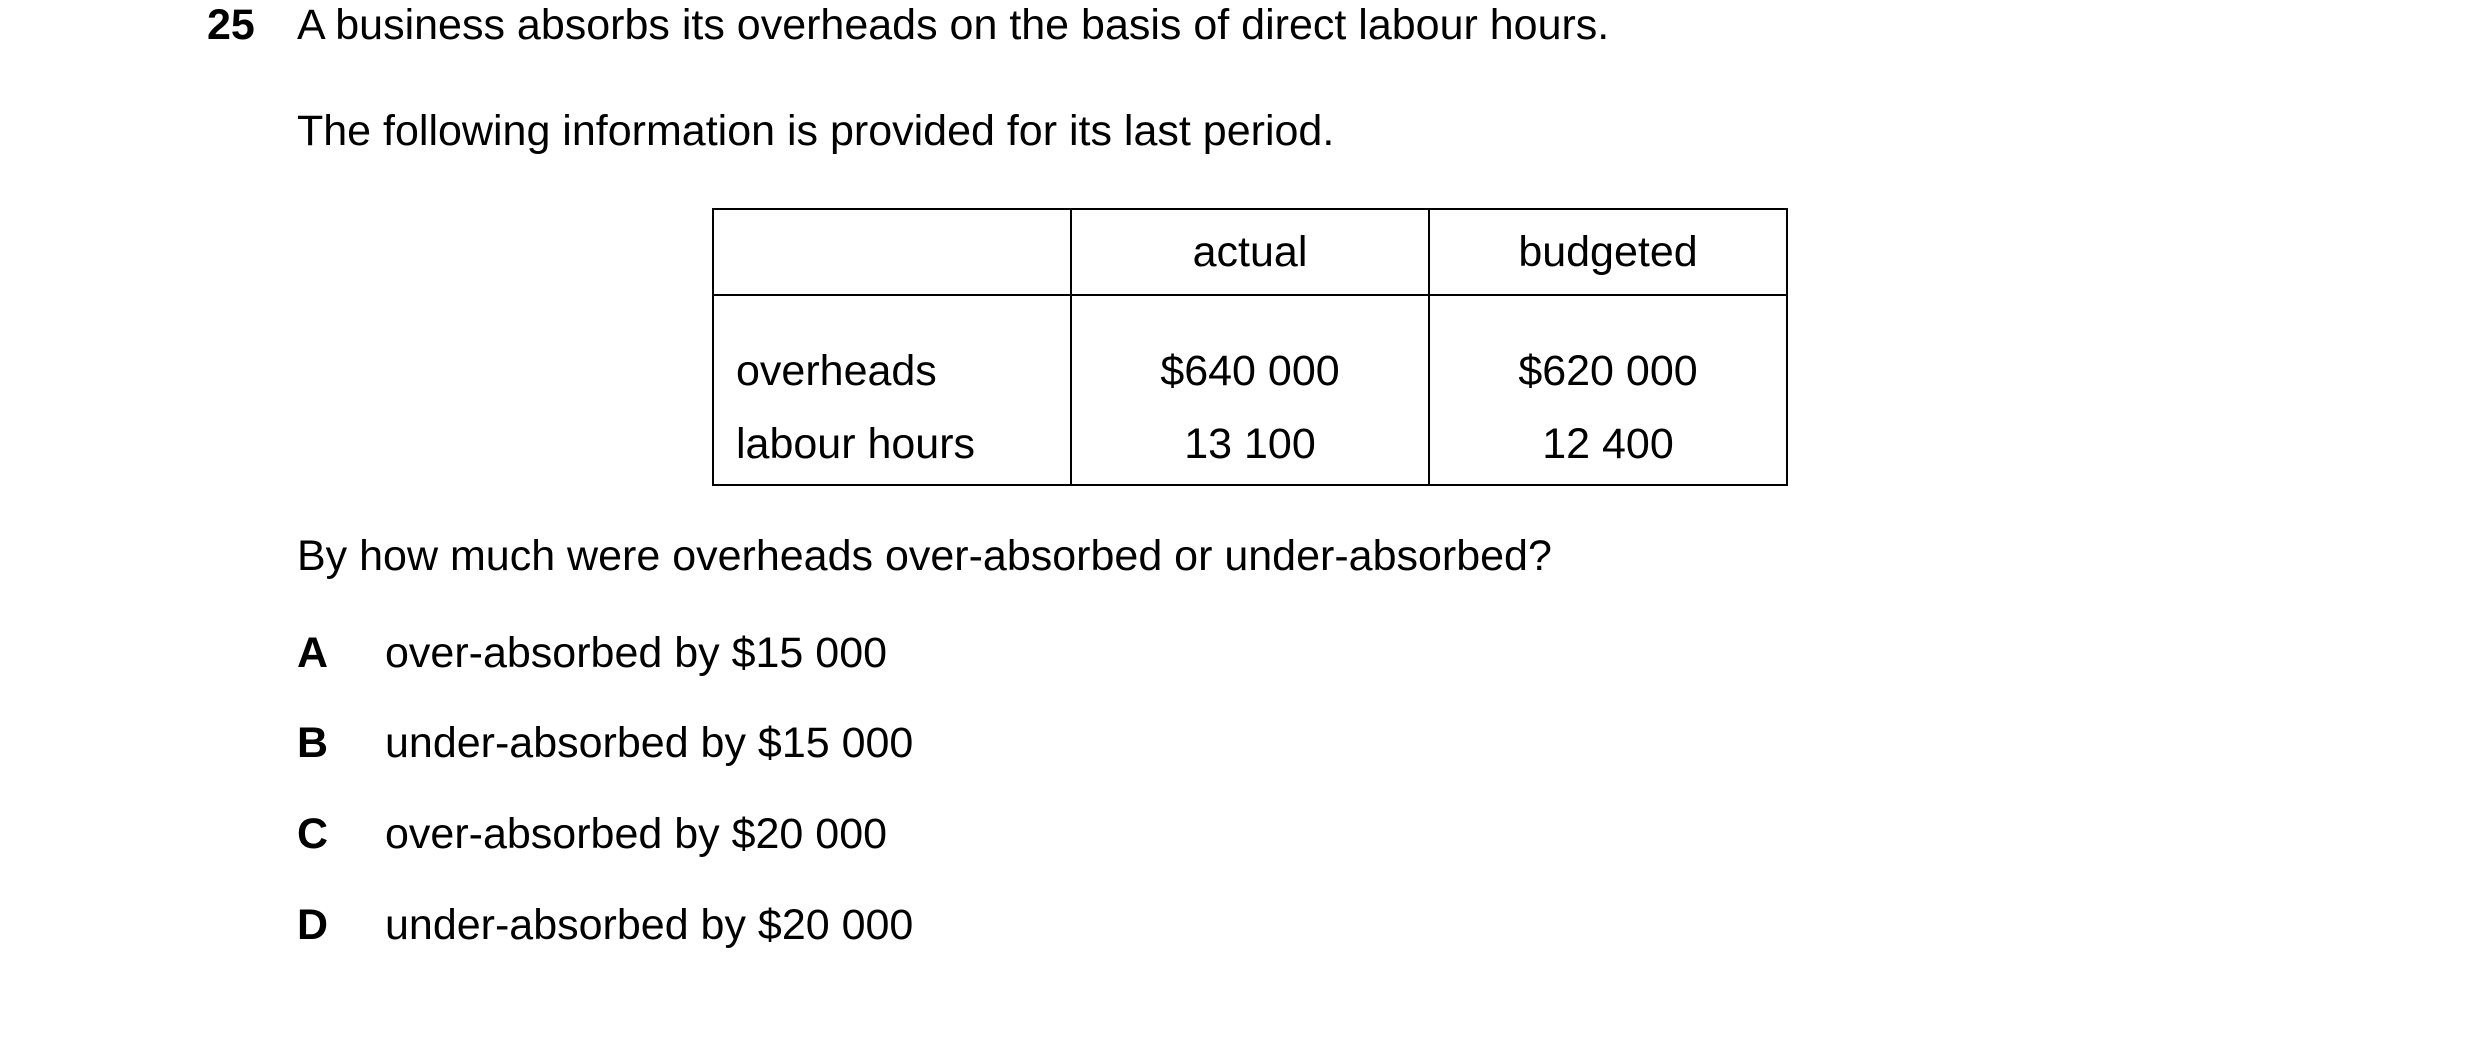 Image resolution: width=2480 pixels, height=1055 pixels. I want to click on overheads-budgeted: $620 000, so click(1608, 349).